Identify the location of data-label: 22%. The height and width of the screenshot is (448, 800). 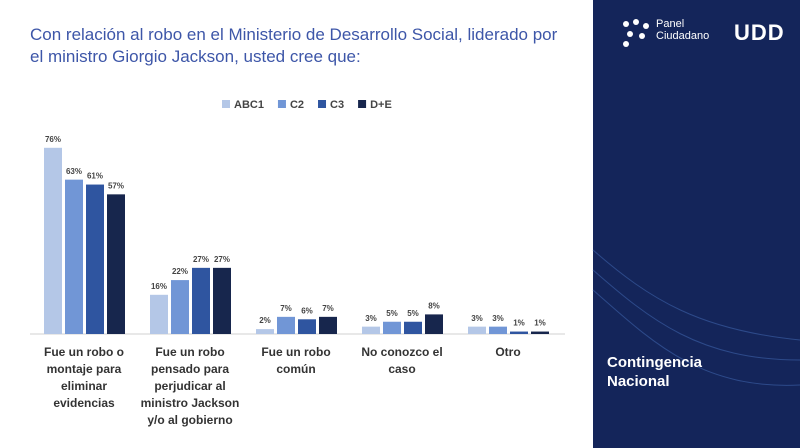
(180, 271).